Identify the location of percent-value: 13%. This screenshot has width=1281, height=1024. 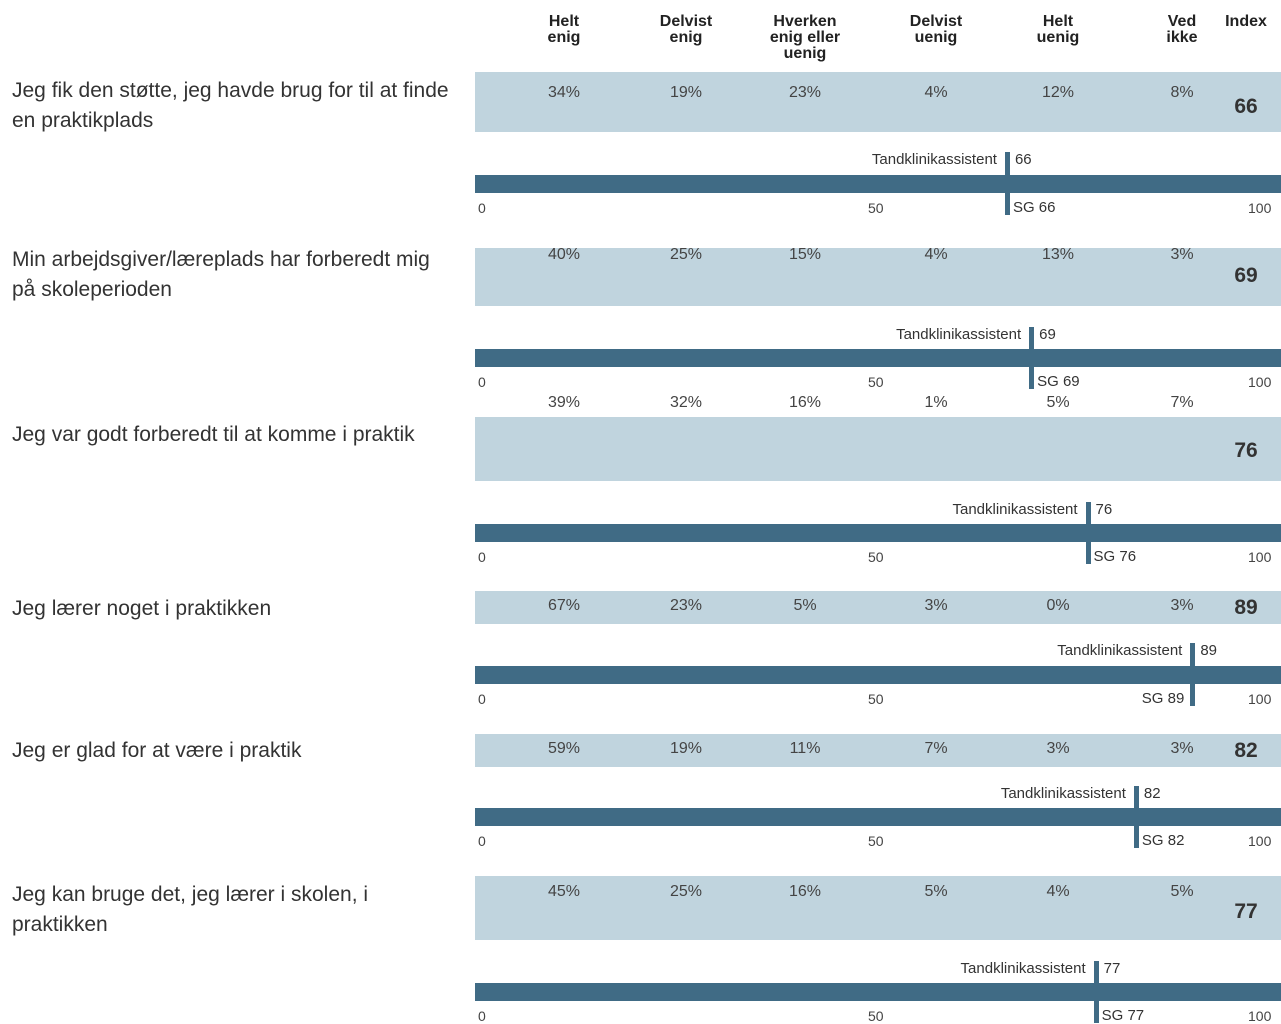
(1058, 254).